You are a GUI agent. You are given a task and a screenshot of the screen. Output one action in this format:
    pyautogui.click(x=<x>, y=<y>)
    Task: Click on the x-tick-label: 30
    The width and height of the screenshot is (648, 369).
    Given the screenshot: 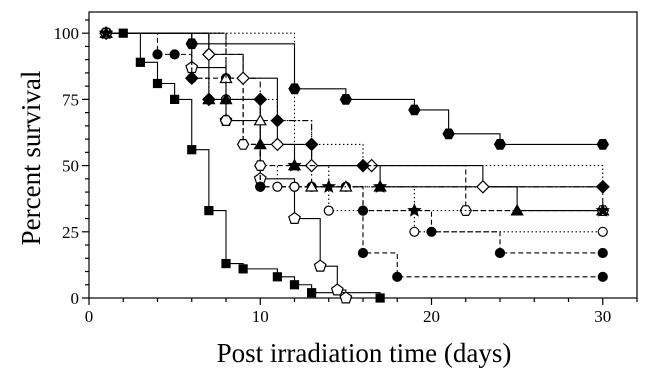 What is the action you would take?
    pyautogui.click(x=602, y=316)
    